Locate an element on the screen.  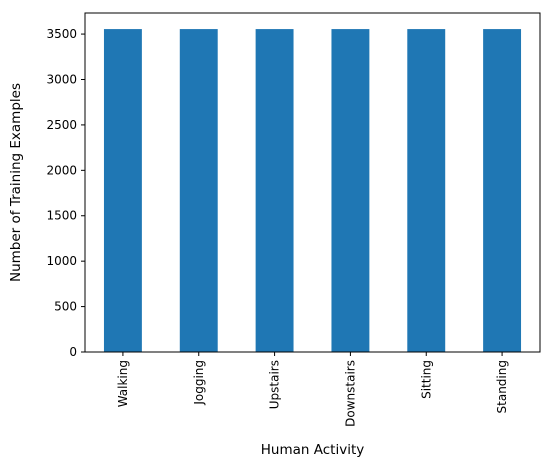
y-tick-label: 3500 is located at coordinates (61, 34).